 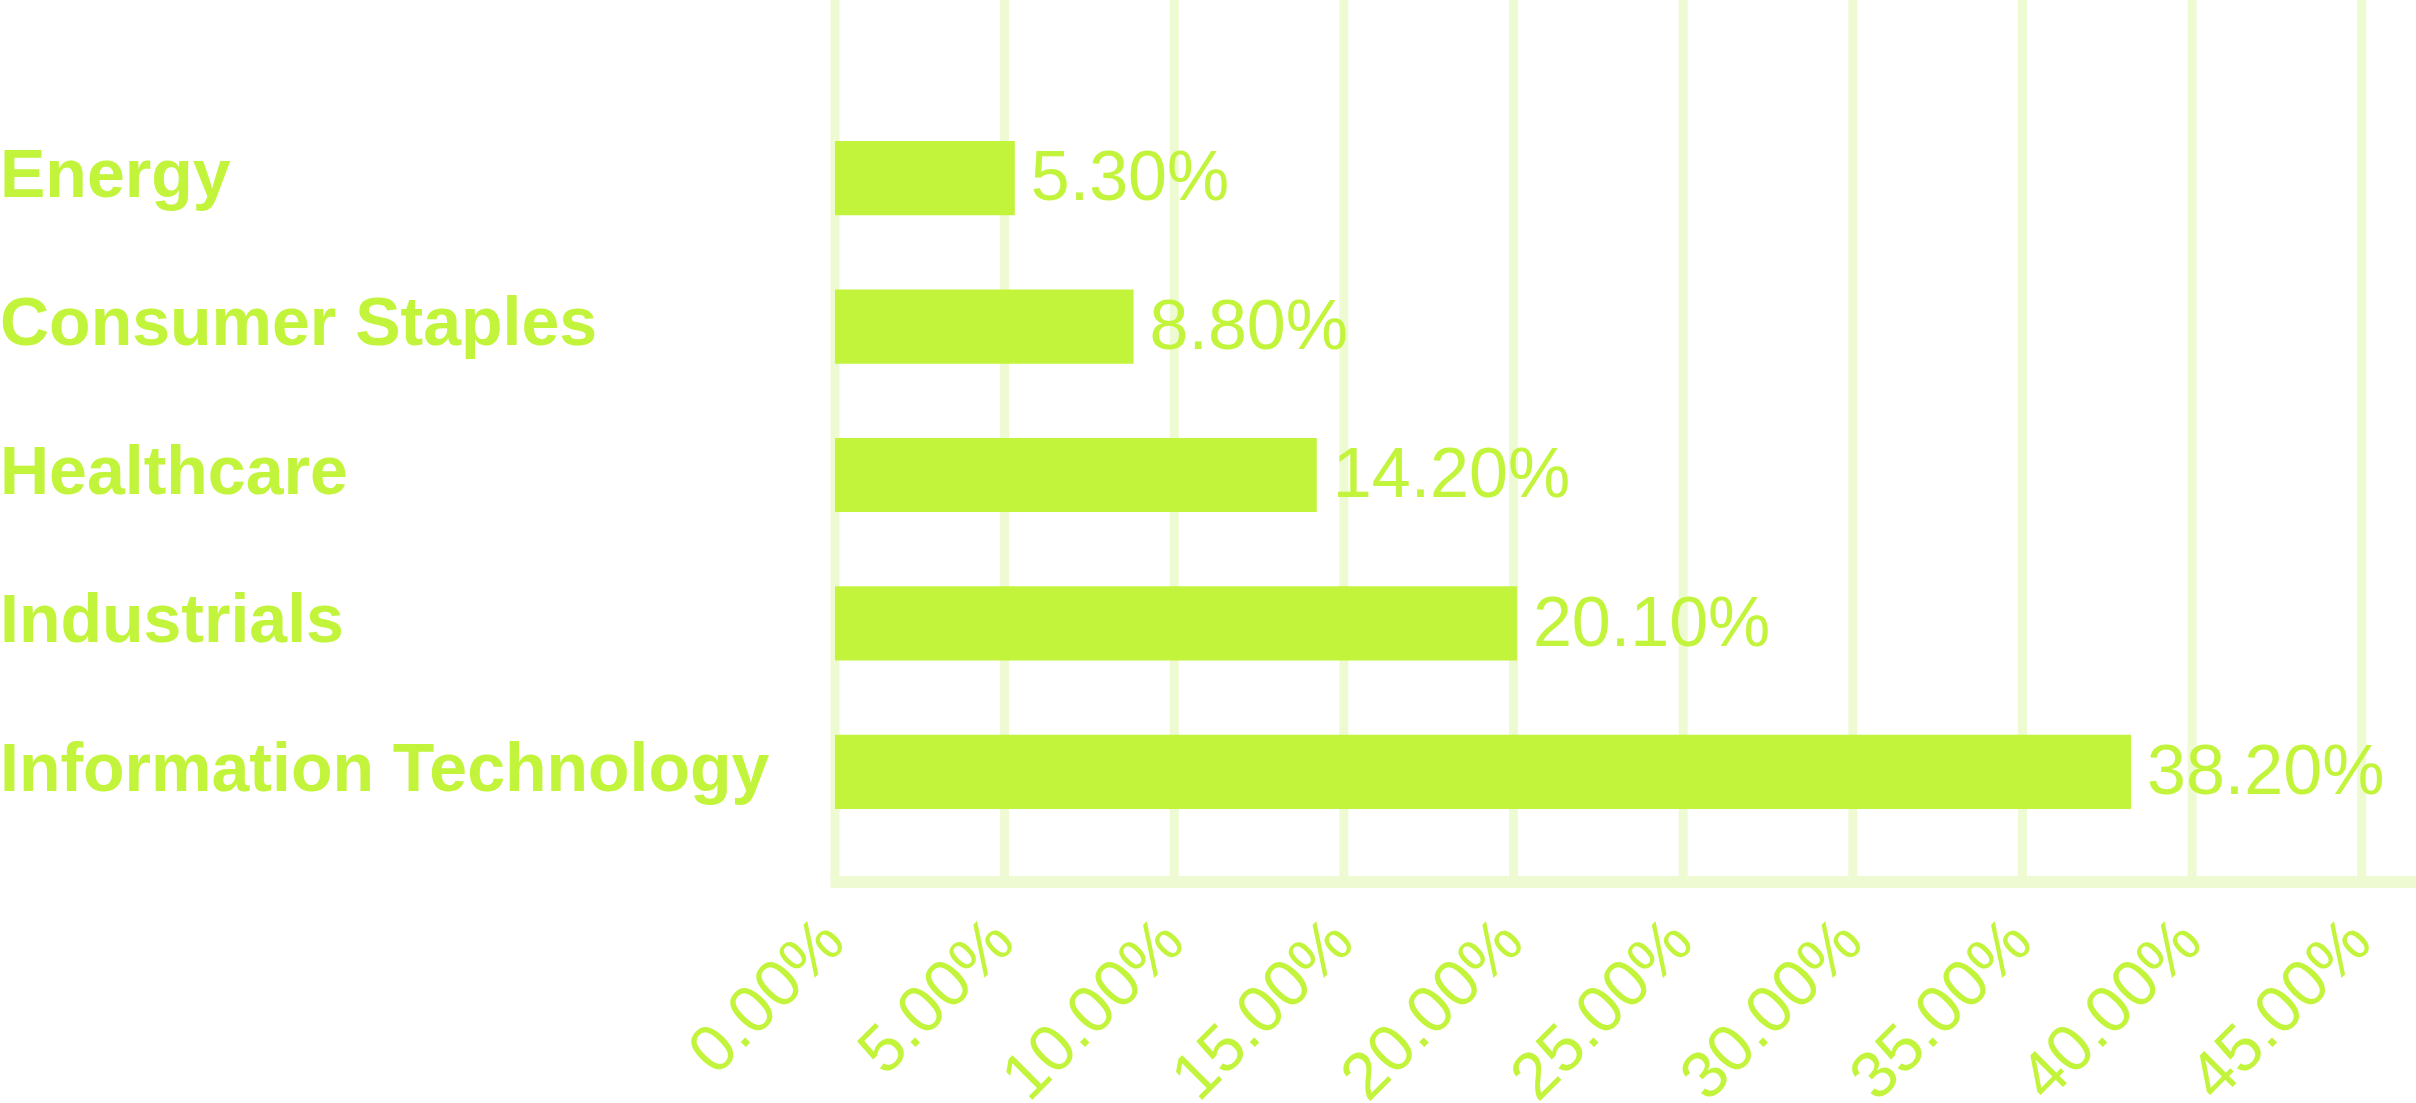 What do you see at coordinates (174, 469) in the screenshot?
I see `y-tick-label: Healthcare` at bounding box center [174, 469].